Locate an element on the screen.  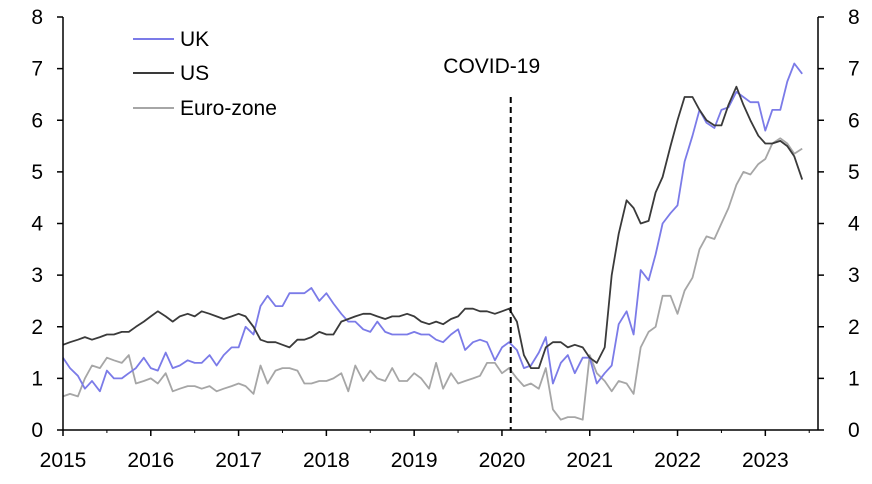
y-tick-label-left: 3 is located at coordinates (37, 275).